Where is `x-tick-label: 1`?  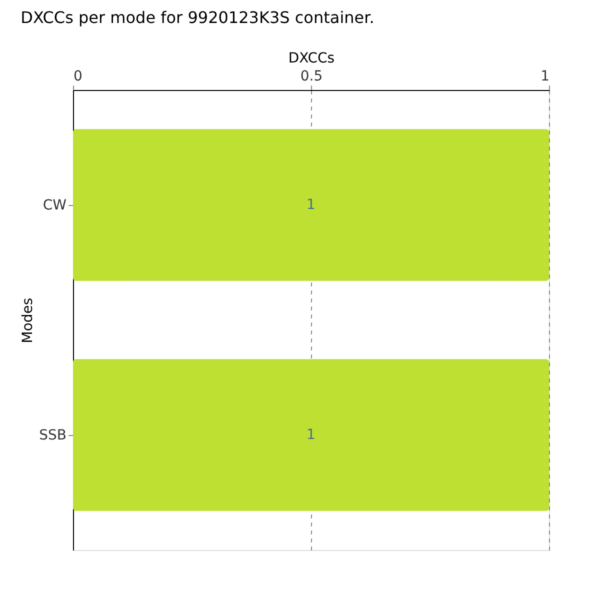 x-tick-label: 1 is located at coordinates (545, 76).